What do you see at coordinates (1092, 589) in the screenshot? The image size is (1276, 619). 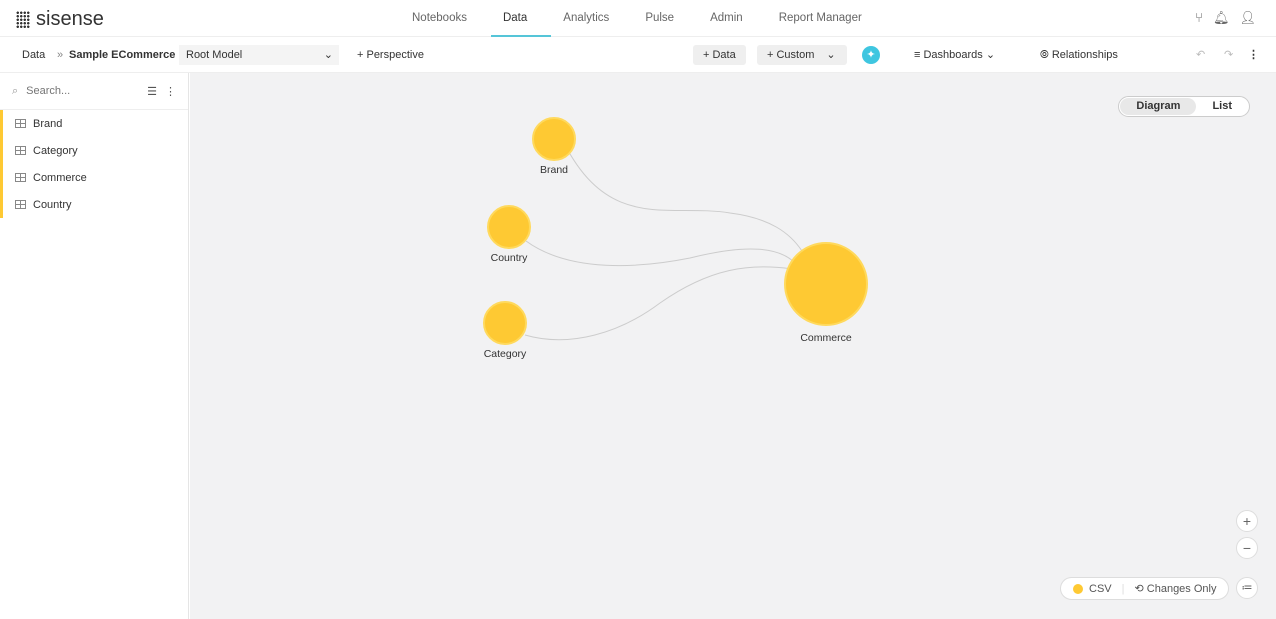 I see `legend-csv: CSV` at bounding box center [1092, 589].